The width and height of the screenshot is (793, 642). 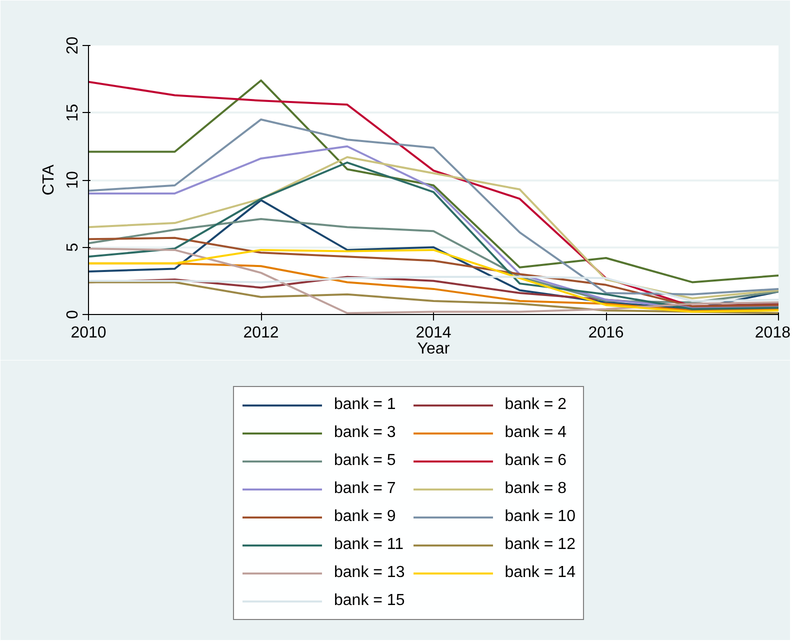 I want to click on x-tick-label: 2012, so click(x=261, y=333).